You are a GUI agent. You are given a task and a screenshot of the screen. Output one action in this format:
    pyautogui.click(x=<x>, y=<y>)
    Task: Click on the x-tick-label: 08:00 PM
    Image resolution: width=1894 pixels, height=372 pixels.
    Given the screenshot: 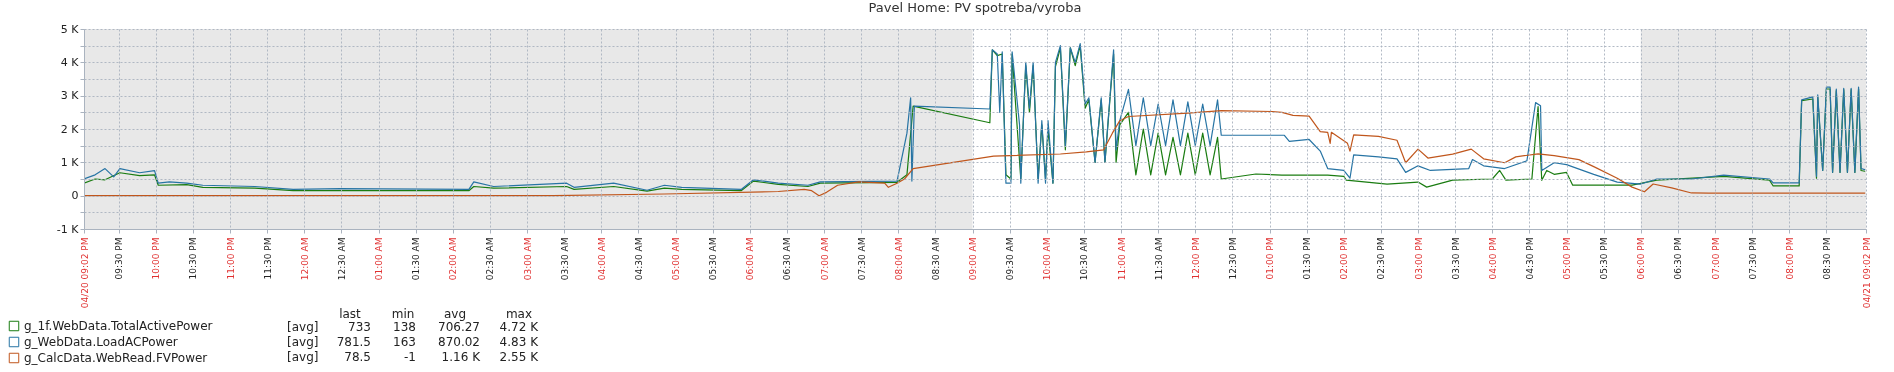 What is the action you would take?
    pyautogui.click(x=1789, y=258)
    